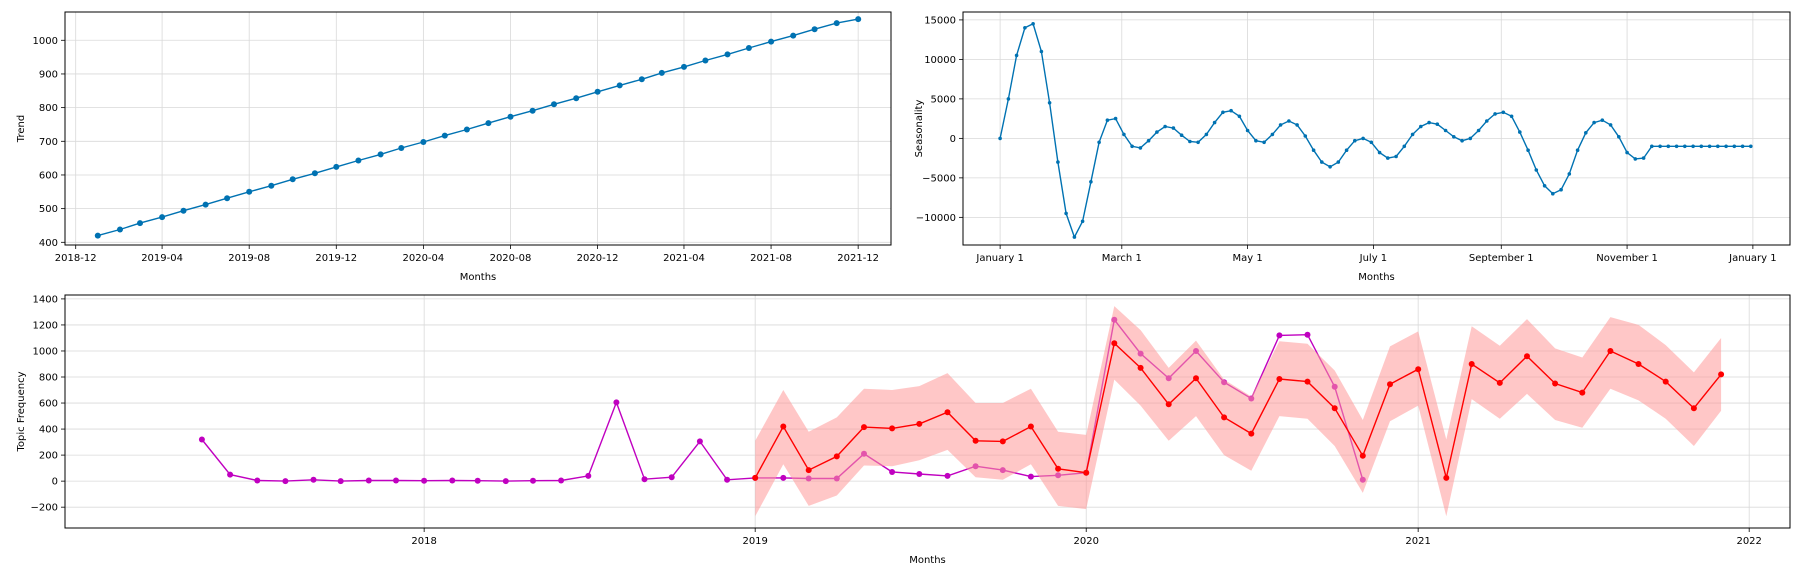  I want to click on x-tick-label: 2021, so click(1417, 541).